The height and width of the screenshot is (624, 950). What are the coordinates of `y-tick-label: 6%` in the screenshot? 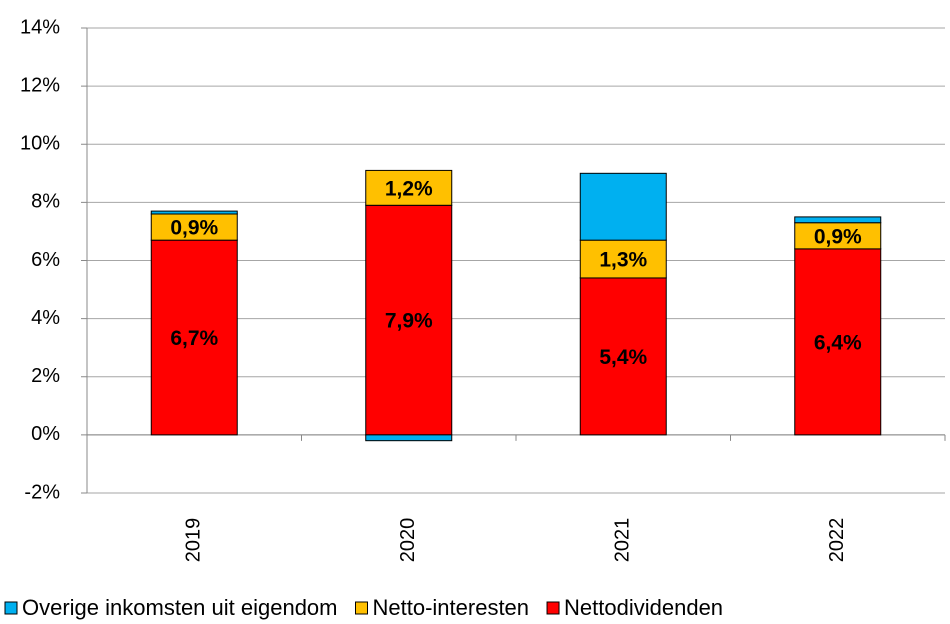 It's located at (45, 260).